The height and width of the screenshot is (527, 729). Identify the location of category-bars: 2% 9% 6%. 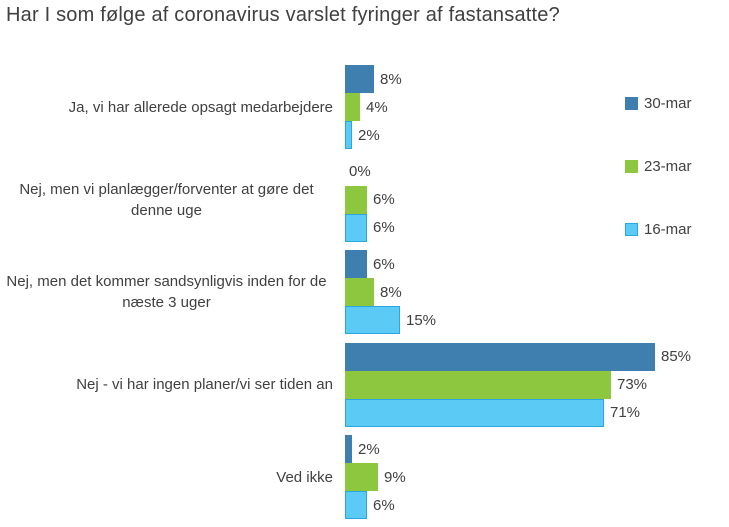
(531, 477).